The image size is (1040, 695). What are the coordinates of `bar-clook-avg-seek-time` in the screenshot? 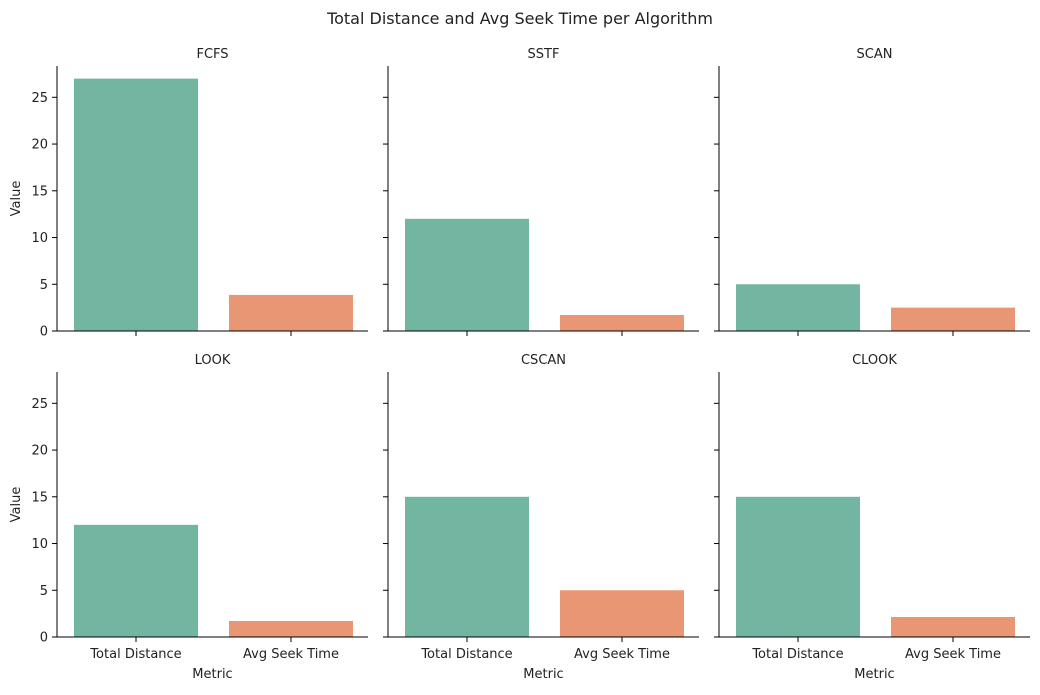 It's located at (953, 626).